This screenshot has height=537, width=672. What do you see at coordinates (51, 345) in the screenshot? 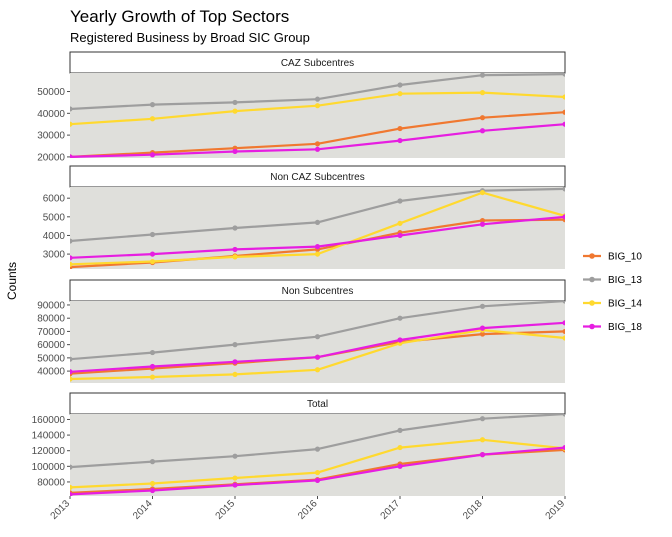
I see `y-tick-label: 60000` at bounding box center [51, 345].